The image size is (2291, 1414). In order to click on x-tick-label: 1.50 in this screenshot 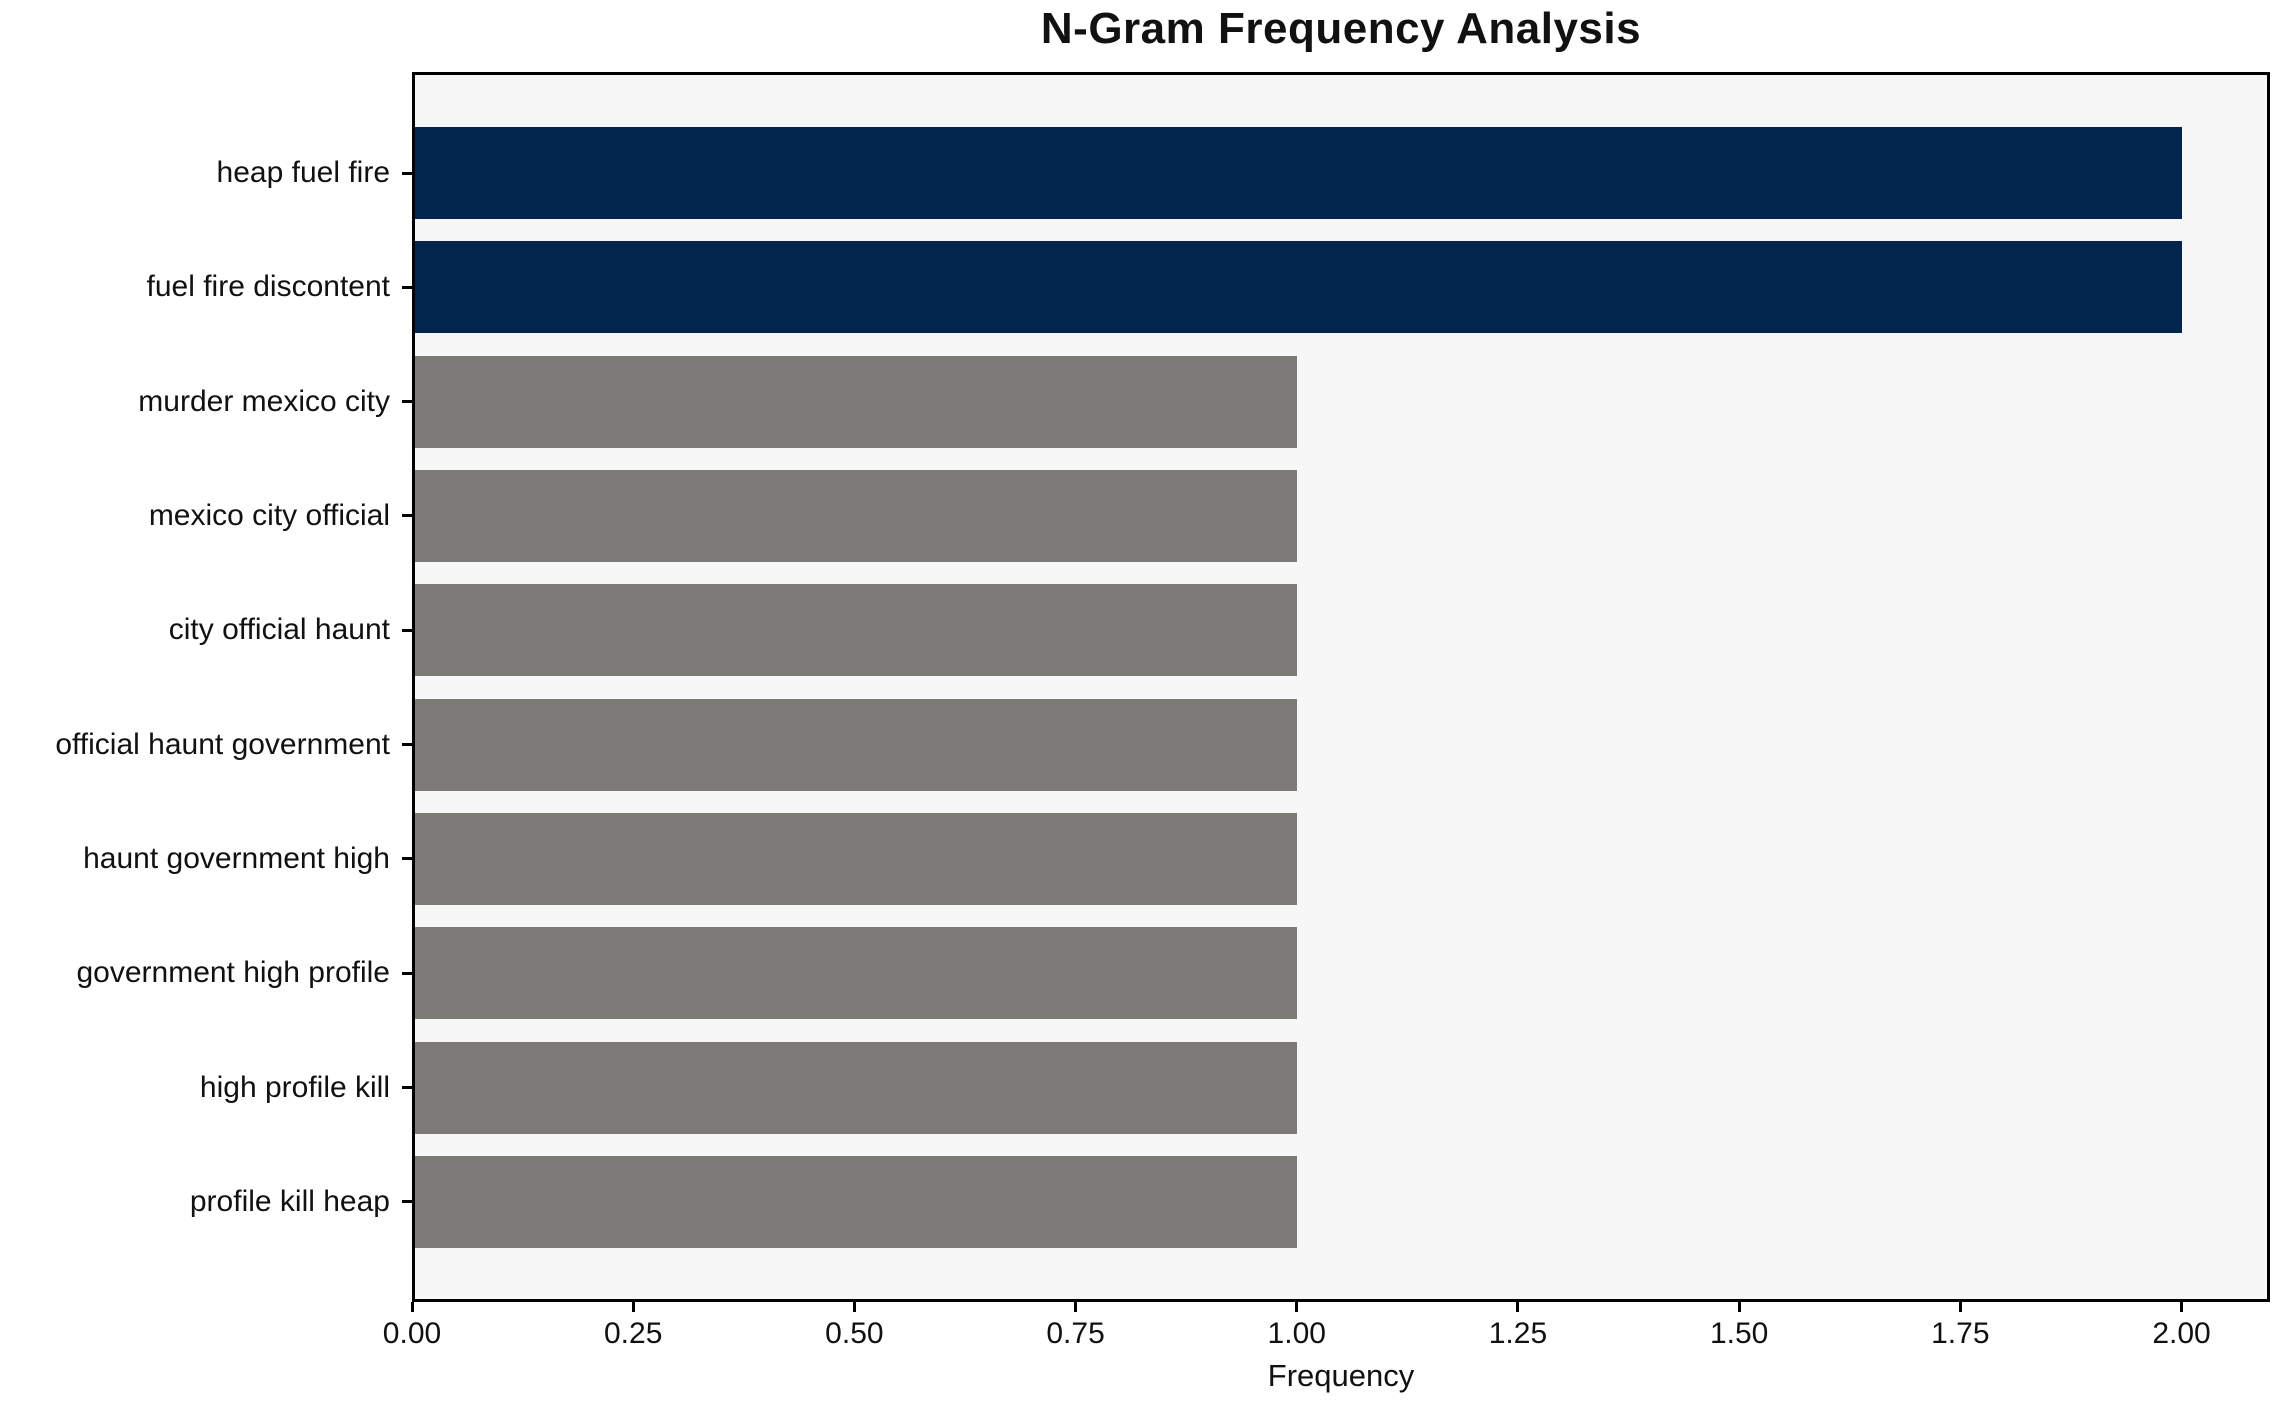, I will do `click(1739, 1333)`.